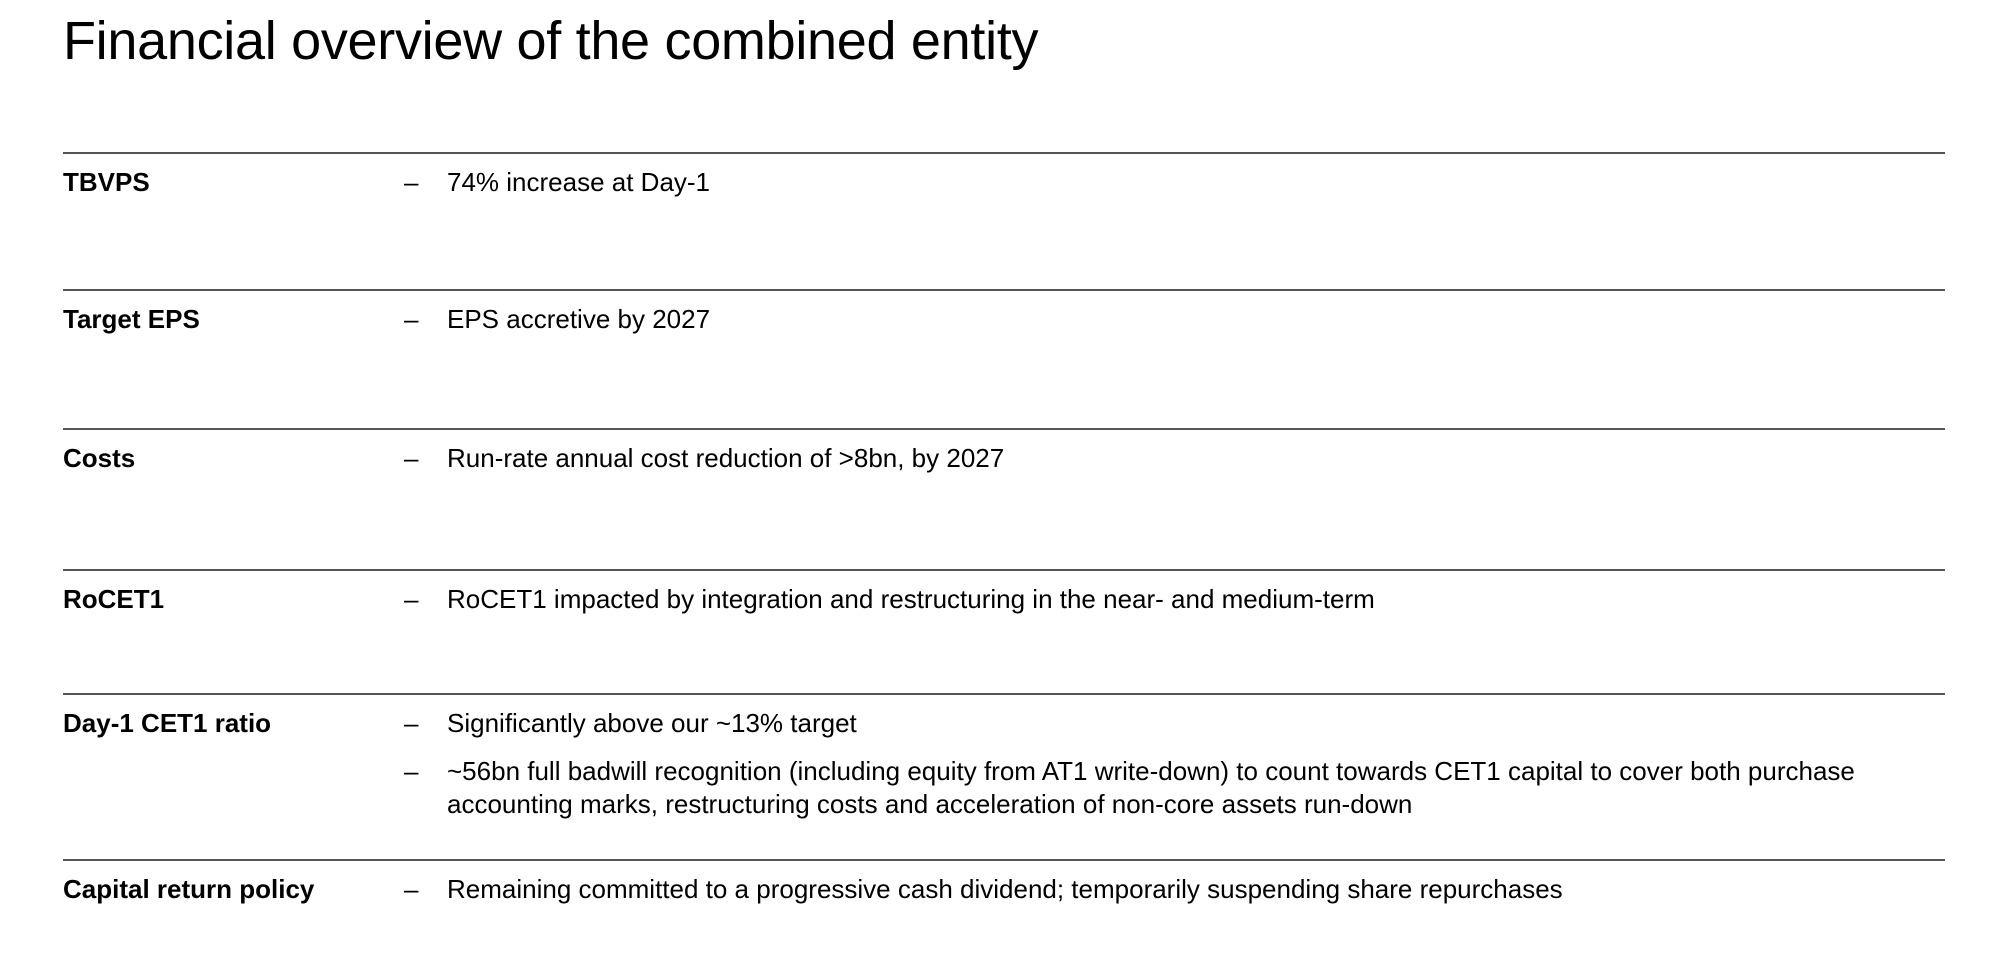 The height and width of the screenshot is (964, 2000). Describe the element at coordinates (1174, 319) in the screenshot. I see `bullet-item: – EPS accretive by 2027` at that location.